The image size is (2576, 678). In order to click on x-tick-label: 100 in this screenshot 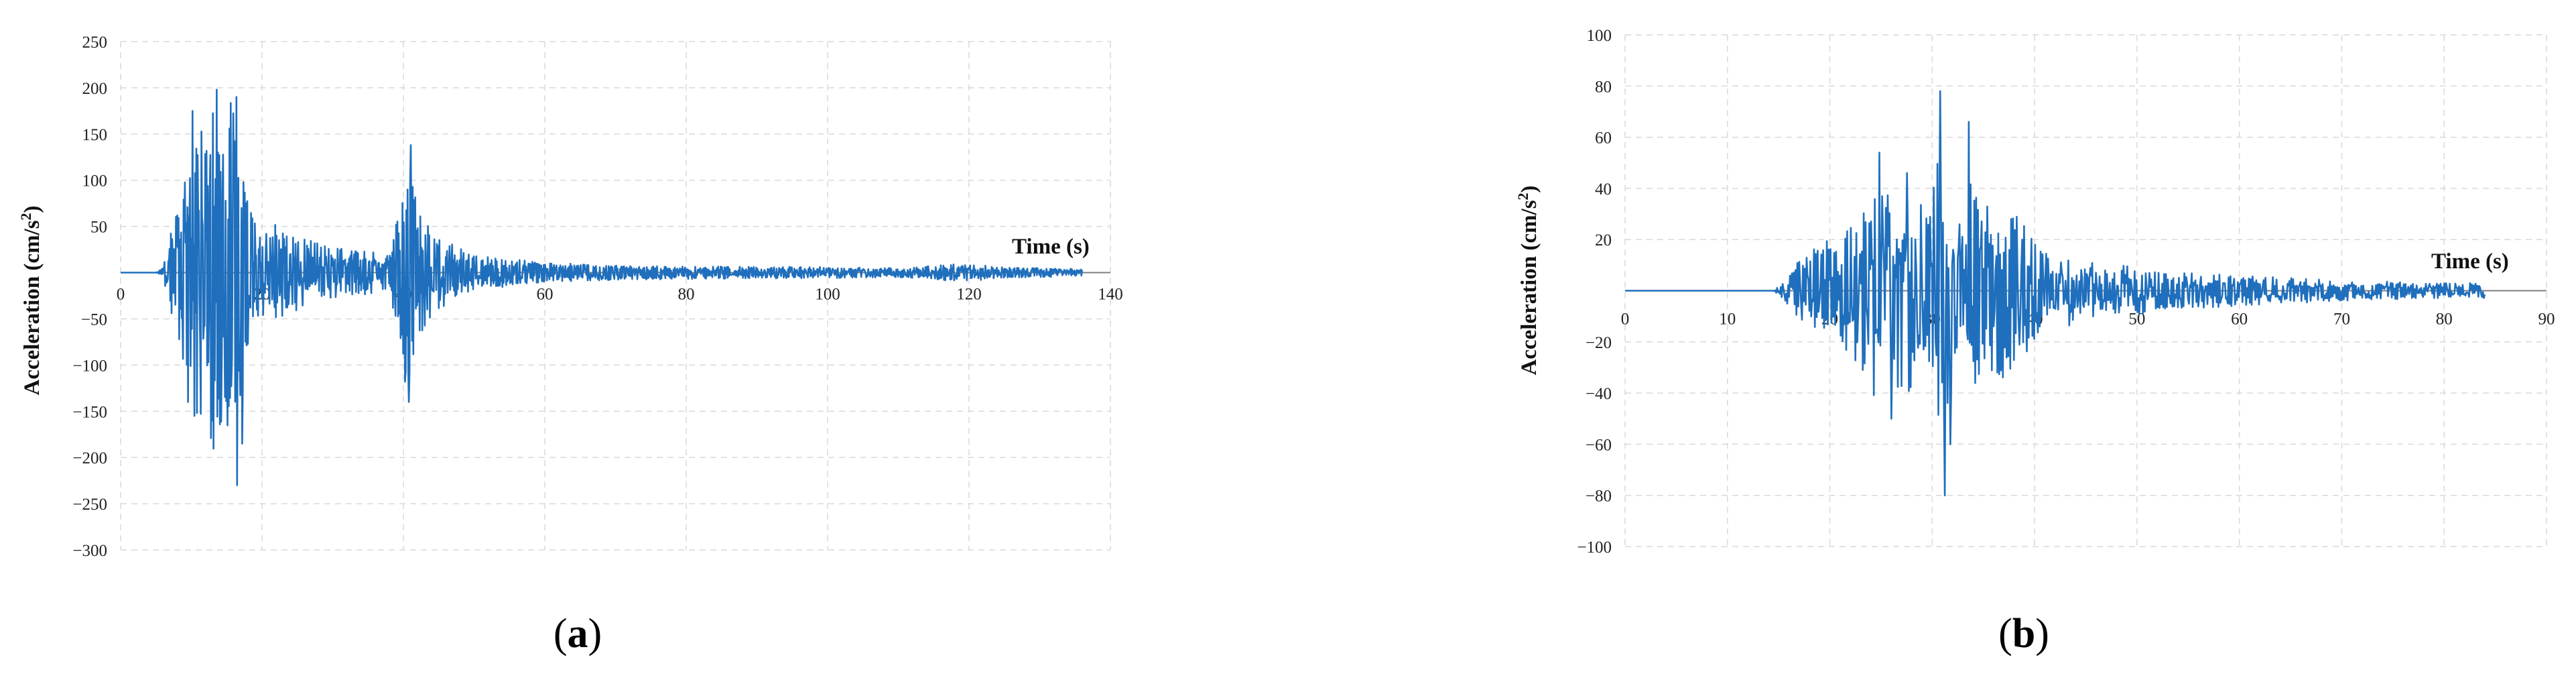, I will do `click(827, 295)`.